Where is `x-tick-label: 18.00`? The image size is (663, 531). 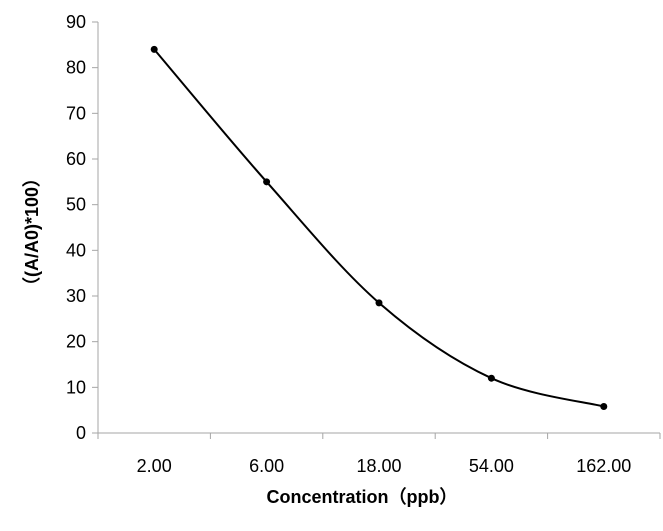 x-tick-label: 18.00 is located at coordinates (378, 466).